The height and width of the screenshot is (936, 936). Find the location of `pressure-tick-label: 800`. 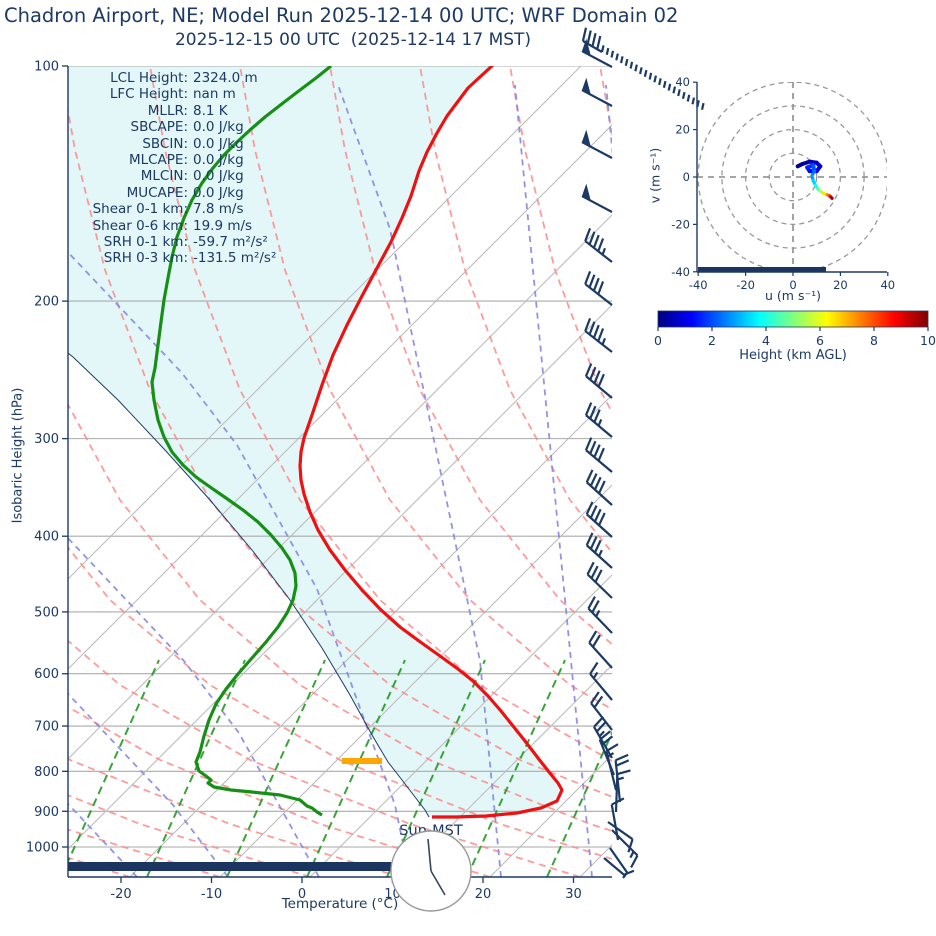

pressure-tick-label: 800 is located at coordinates (46, 772).